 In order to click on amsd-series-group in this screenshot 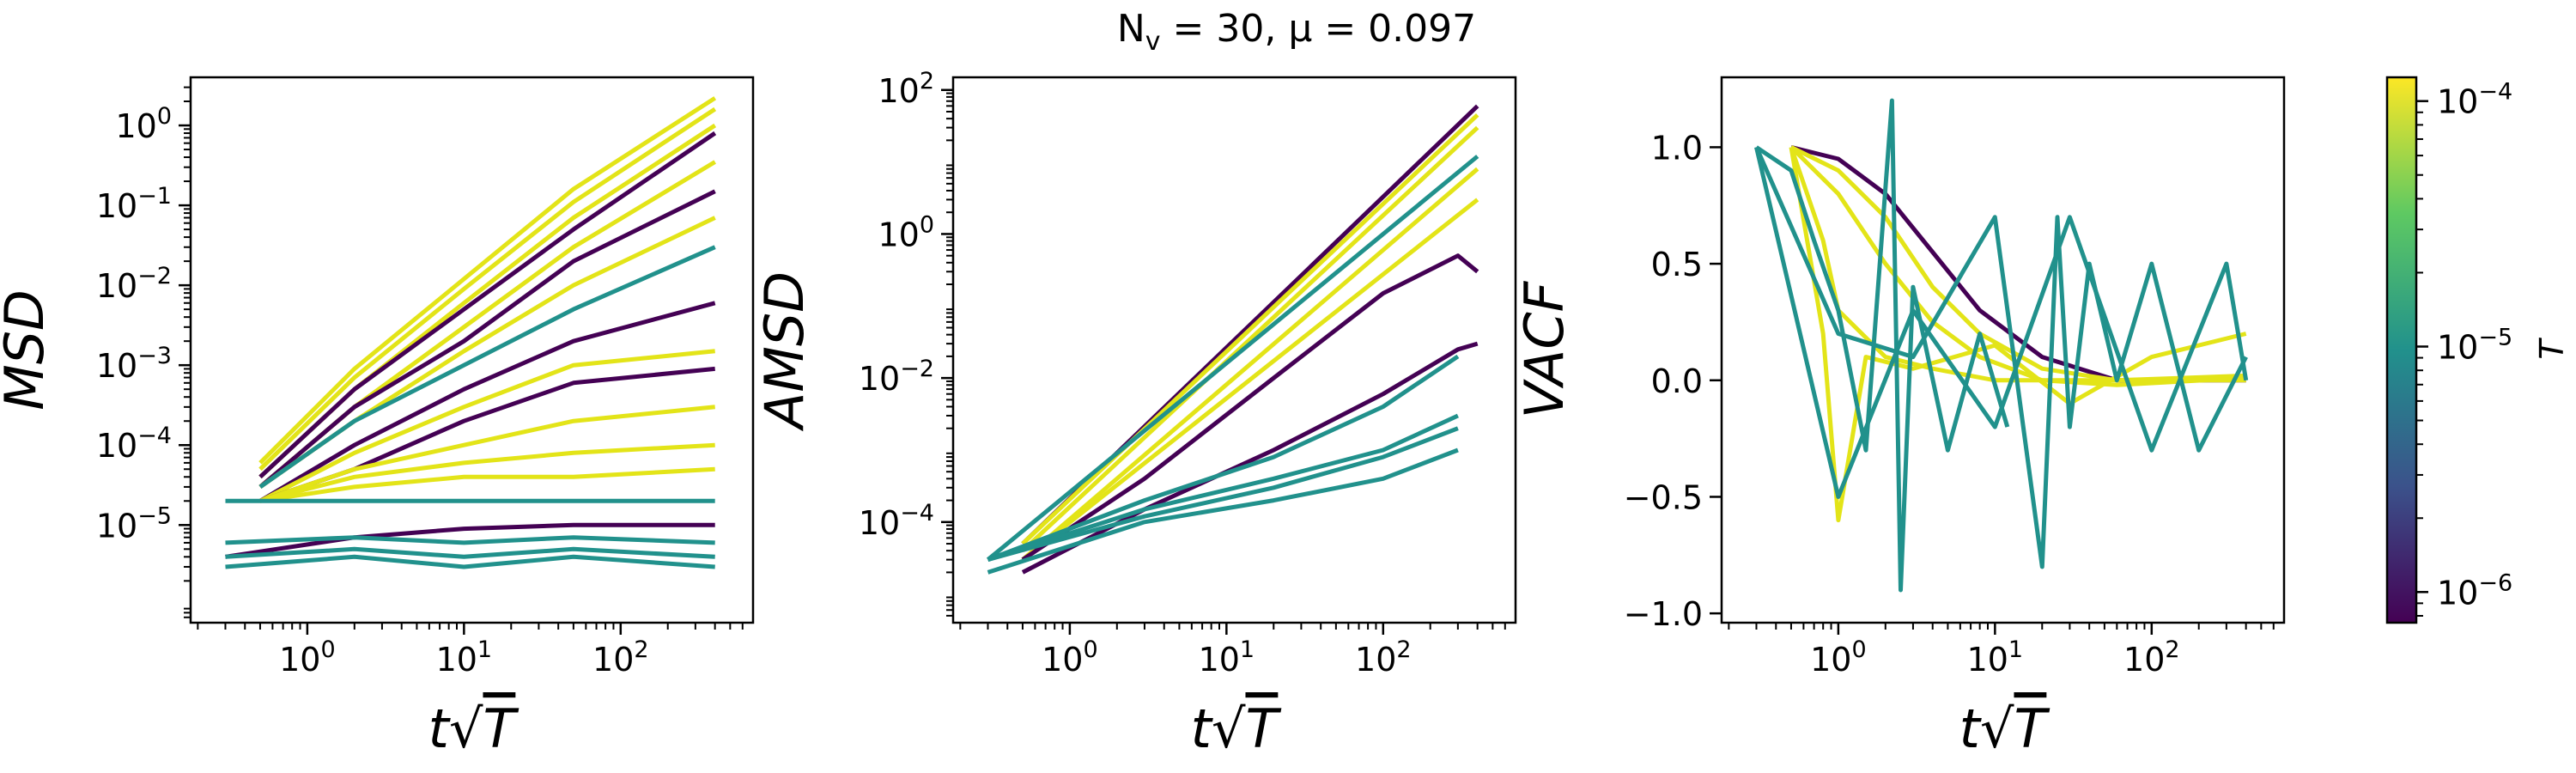, I will do `click(1232, 339)`.